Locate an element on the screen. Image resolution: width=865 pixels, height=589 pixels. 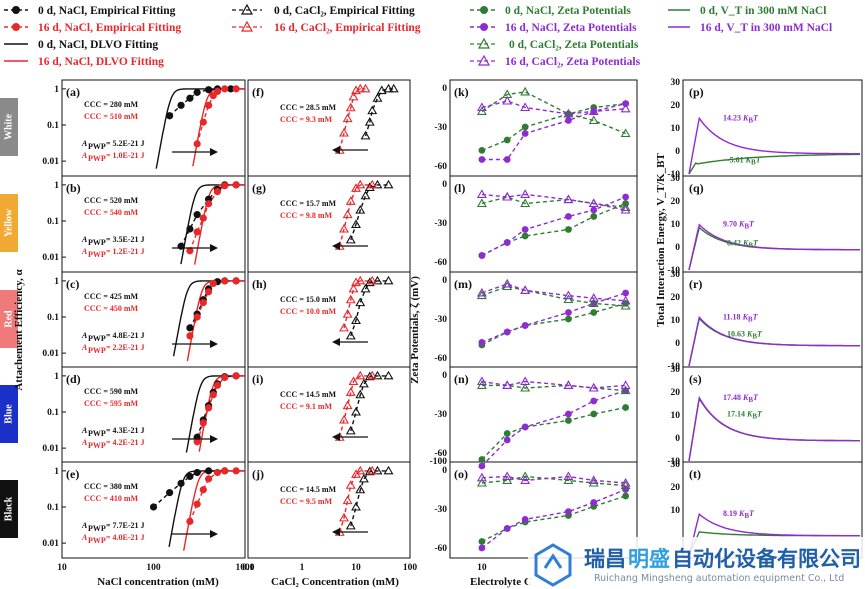
legend-empirical-16d-cacl2: 16 d, CaCl₂, Empirical Fitting is located at coordinates (347, 28).